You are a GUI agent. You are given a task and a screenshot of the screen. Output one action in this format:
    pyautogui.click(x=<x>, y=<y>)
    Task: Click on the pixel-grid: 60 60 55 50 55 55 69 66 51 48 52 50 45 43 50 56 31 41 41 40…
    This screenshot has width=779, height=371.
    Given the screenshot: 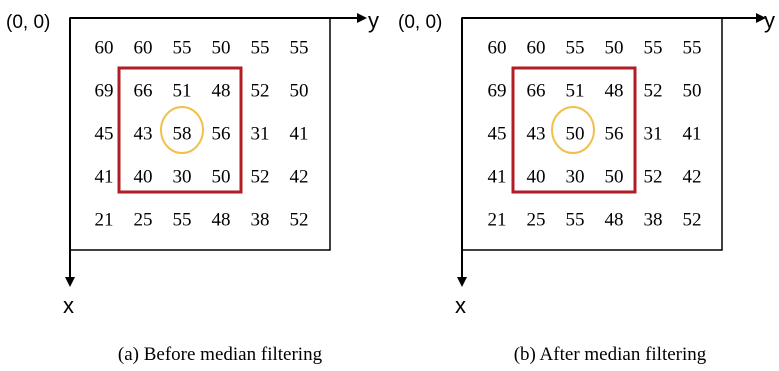 What is the action you would take?
    pyautogui.click(x=595, y=133)
    